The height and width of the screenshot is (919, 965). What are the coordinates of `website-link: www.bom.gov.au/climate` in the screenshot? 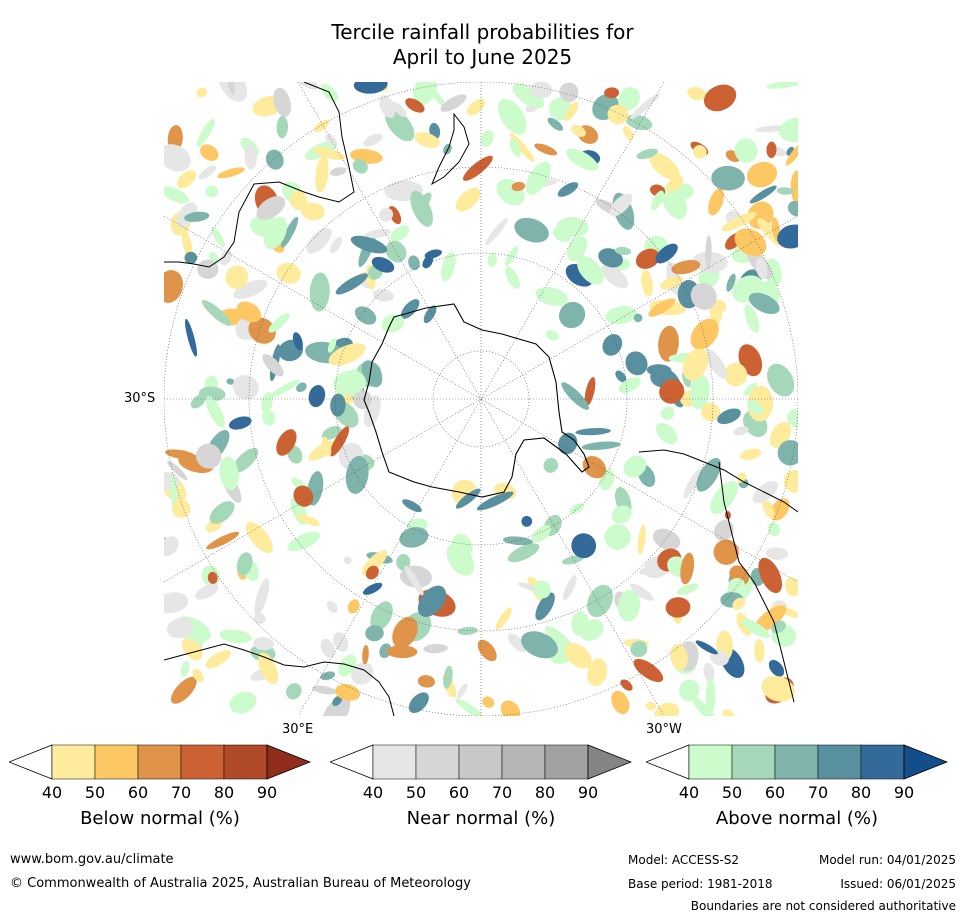 It's located at (92, 859).